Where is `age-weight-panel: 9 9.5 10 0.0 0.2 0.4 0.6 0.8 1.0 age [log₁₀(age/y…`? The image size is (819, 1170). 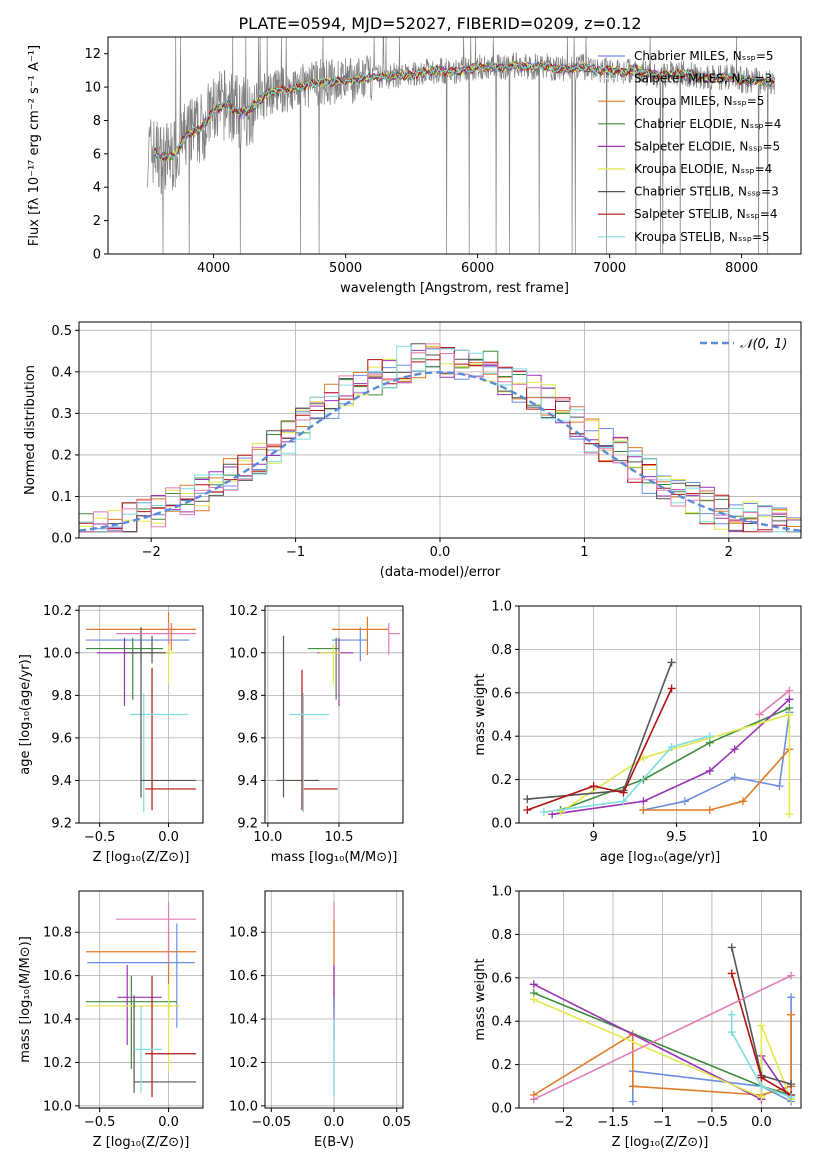 age-weight-panel: 9 9.5 10 0.0 0.2 0.4 0.6 0.8 1.0 age [log₁₀(age/y… is located at coordinates (637, 732).